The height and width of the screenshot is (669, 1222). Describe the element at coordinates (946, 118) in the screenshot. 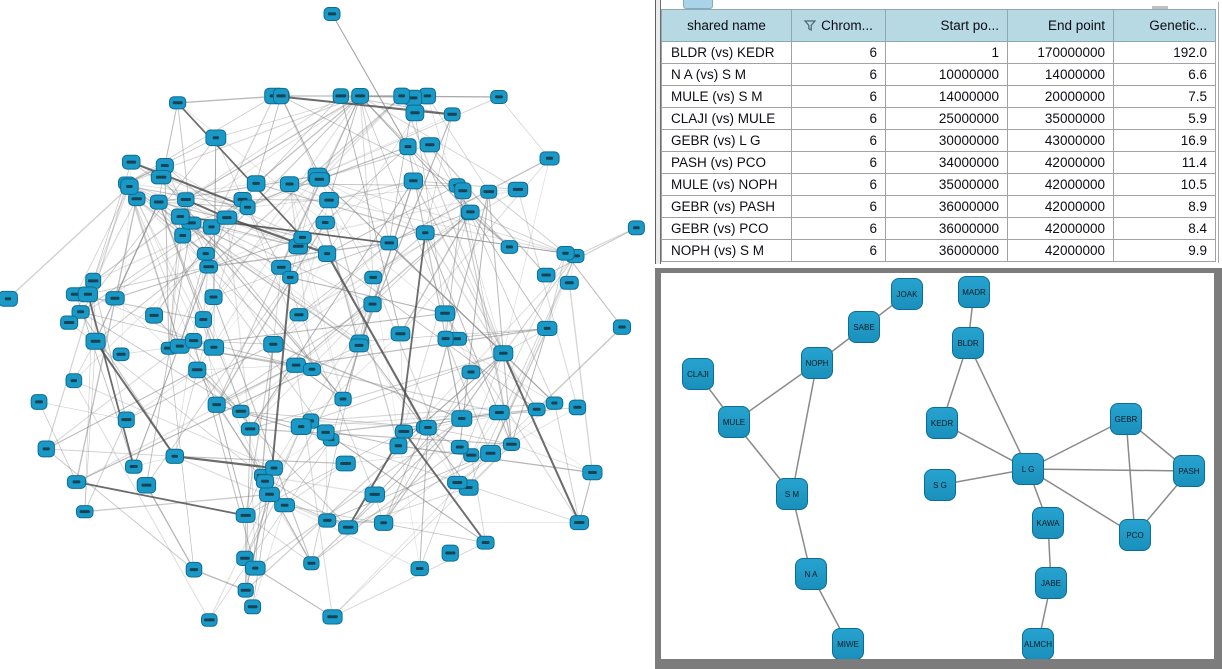

I see `table-cell: 25000000` at that location.